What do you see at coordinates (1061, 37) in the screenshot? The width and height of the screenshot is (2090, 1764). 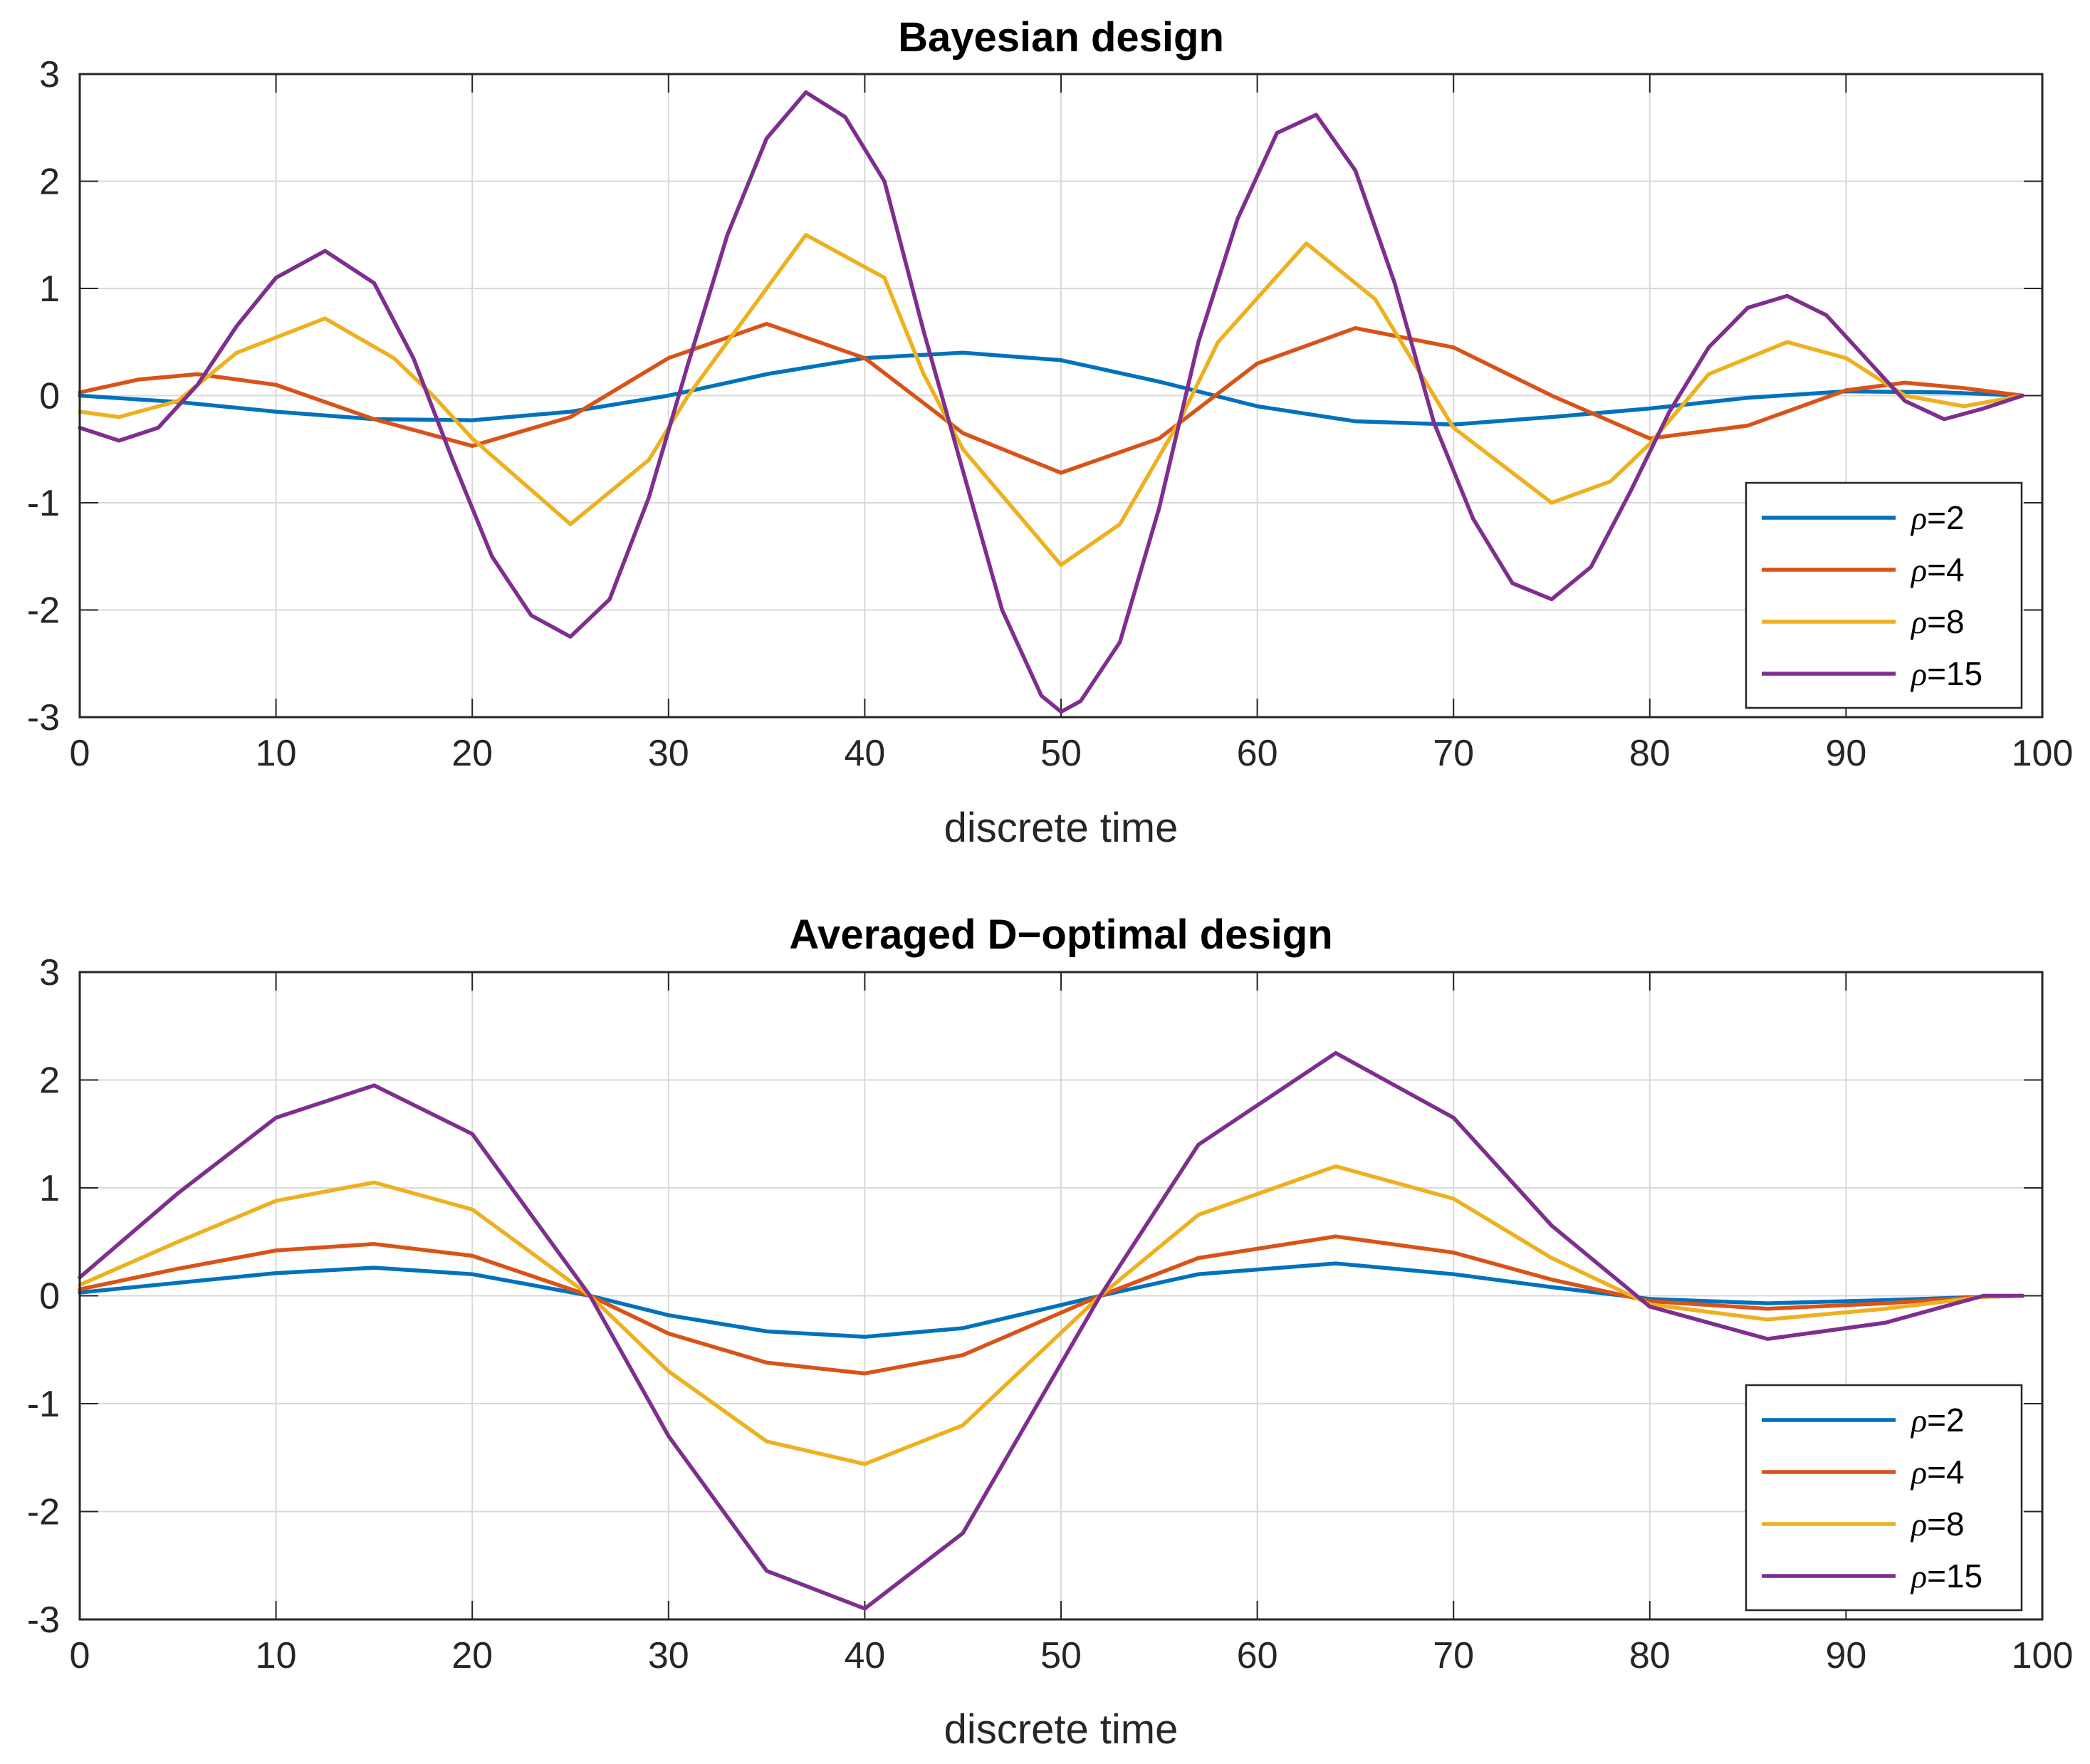 I see `chart-title: Bayesian design` at bounding box center [1061, 37].